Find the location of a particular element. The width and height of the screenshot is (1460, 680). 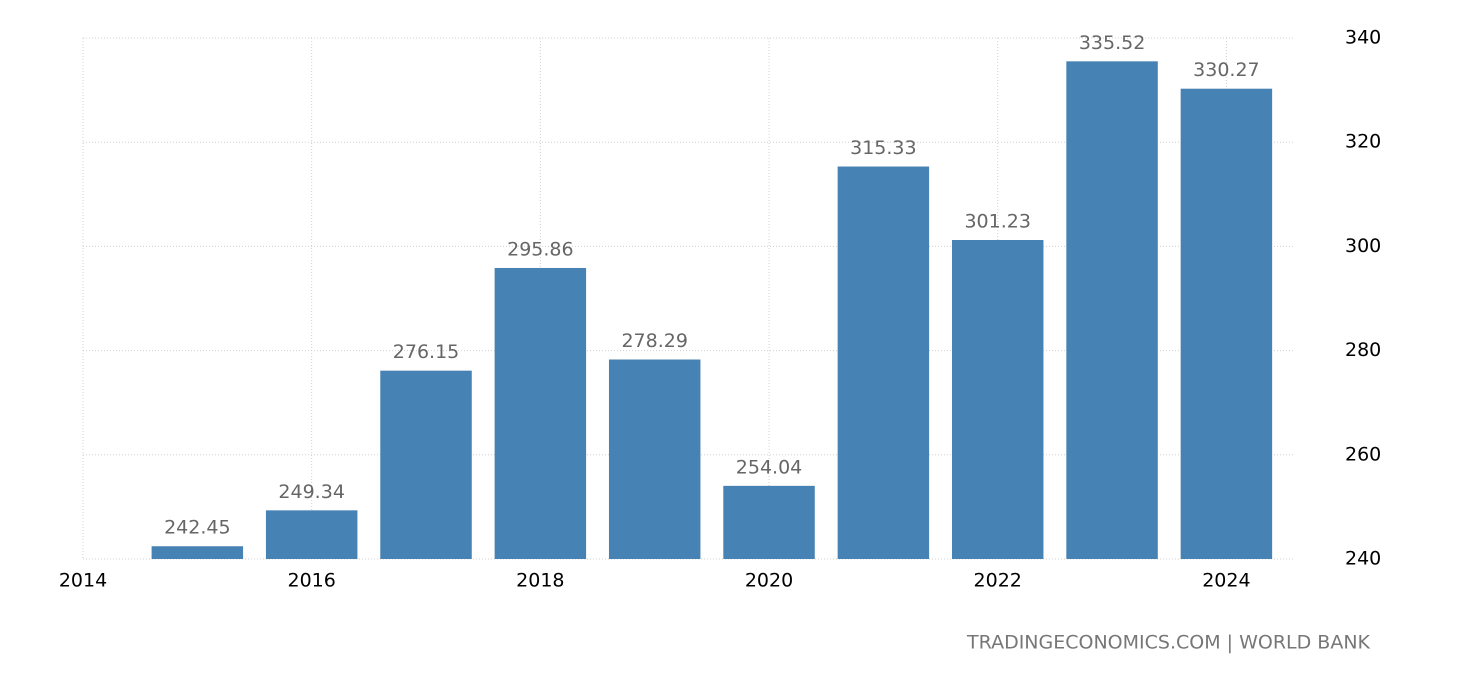

value-label: 242.45 is located at coordinates (197, 528).